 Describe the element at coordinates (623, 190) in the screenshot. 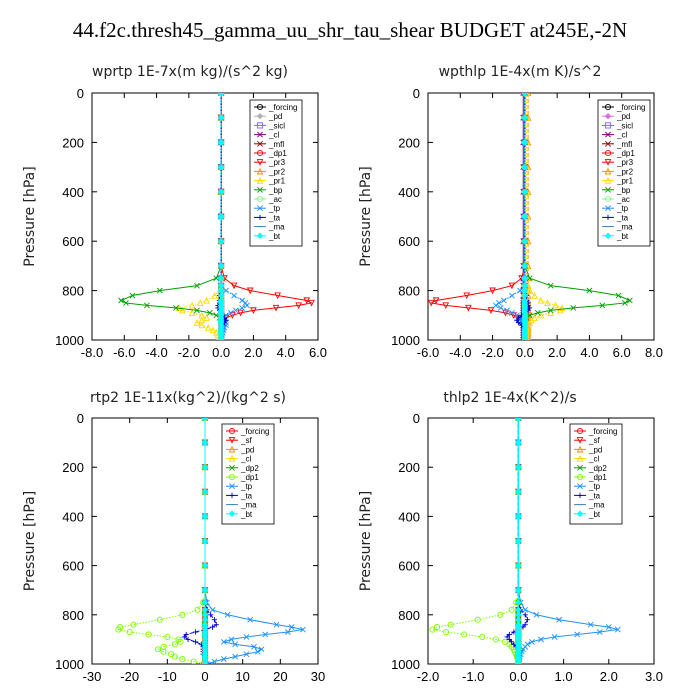

I see `legend-label: _bp` at that location.